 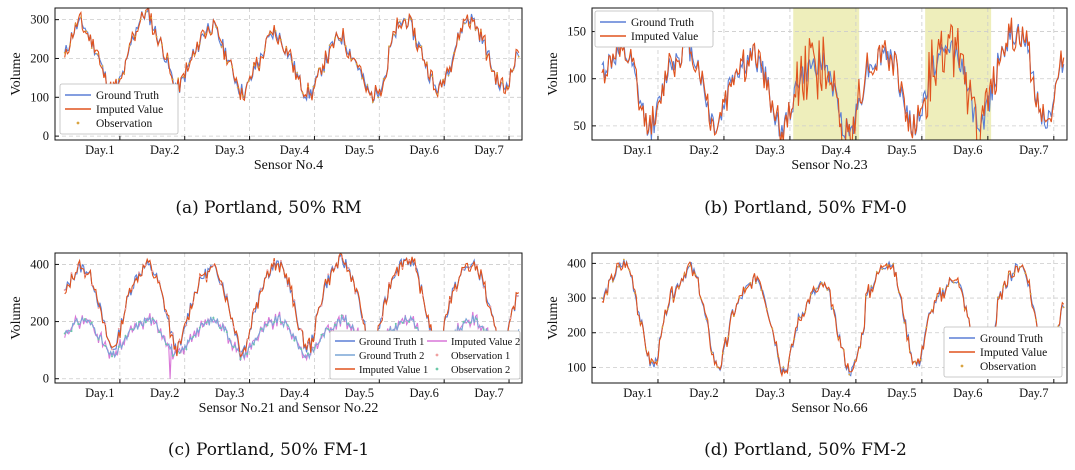 I want to click on series-imputed-value, so click(x=833, y=78).